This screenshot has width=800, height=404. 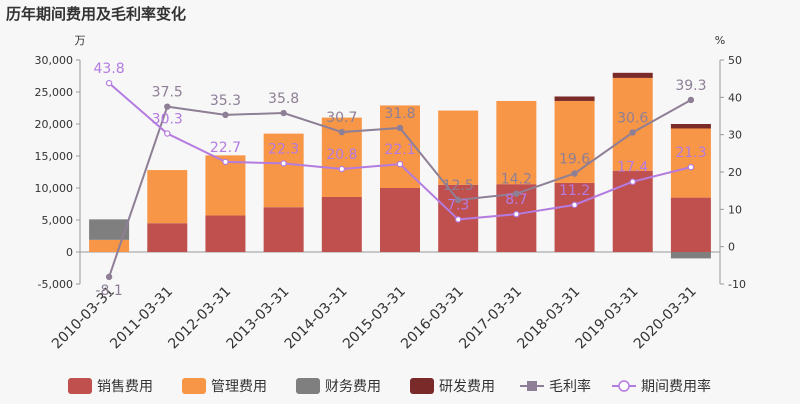 What do you see at coordinates (283, 99) in the screenshot?
I see `data-label-毛利率: 35.8` at bounding box center [283, 99].